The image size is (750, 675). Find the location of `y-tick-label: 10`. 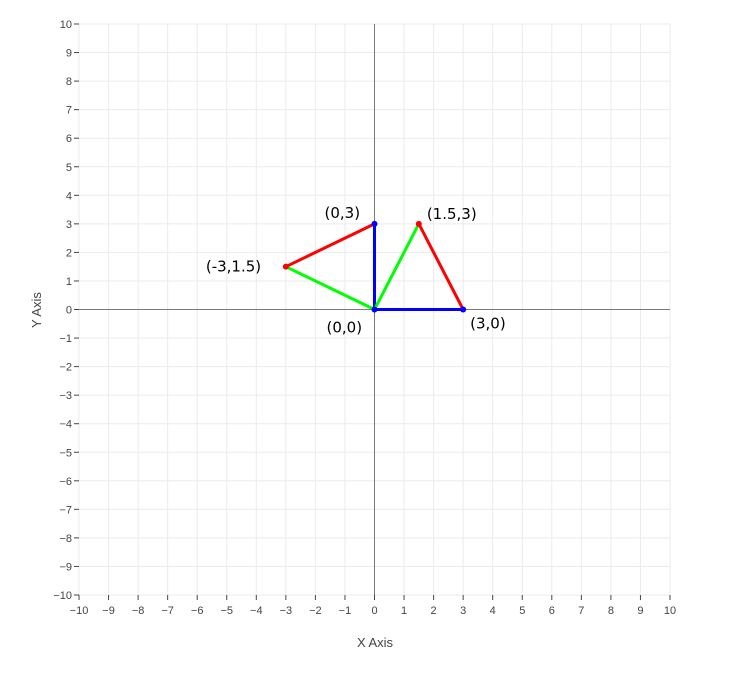

y-tick-label: 10 is located at coordinates (66, 25).